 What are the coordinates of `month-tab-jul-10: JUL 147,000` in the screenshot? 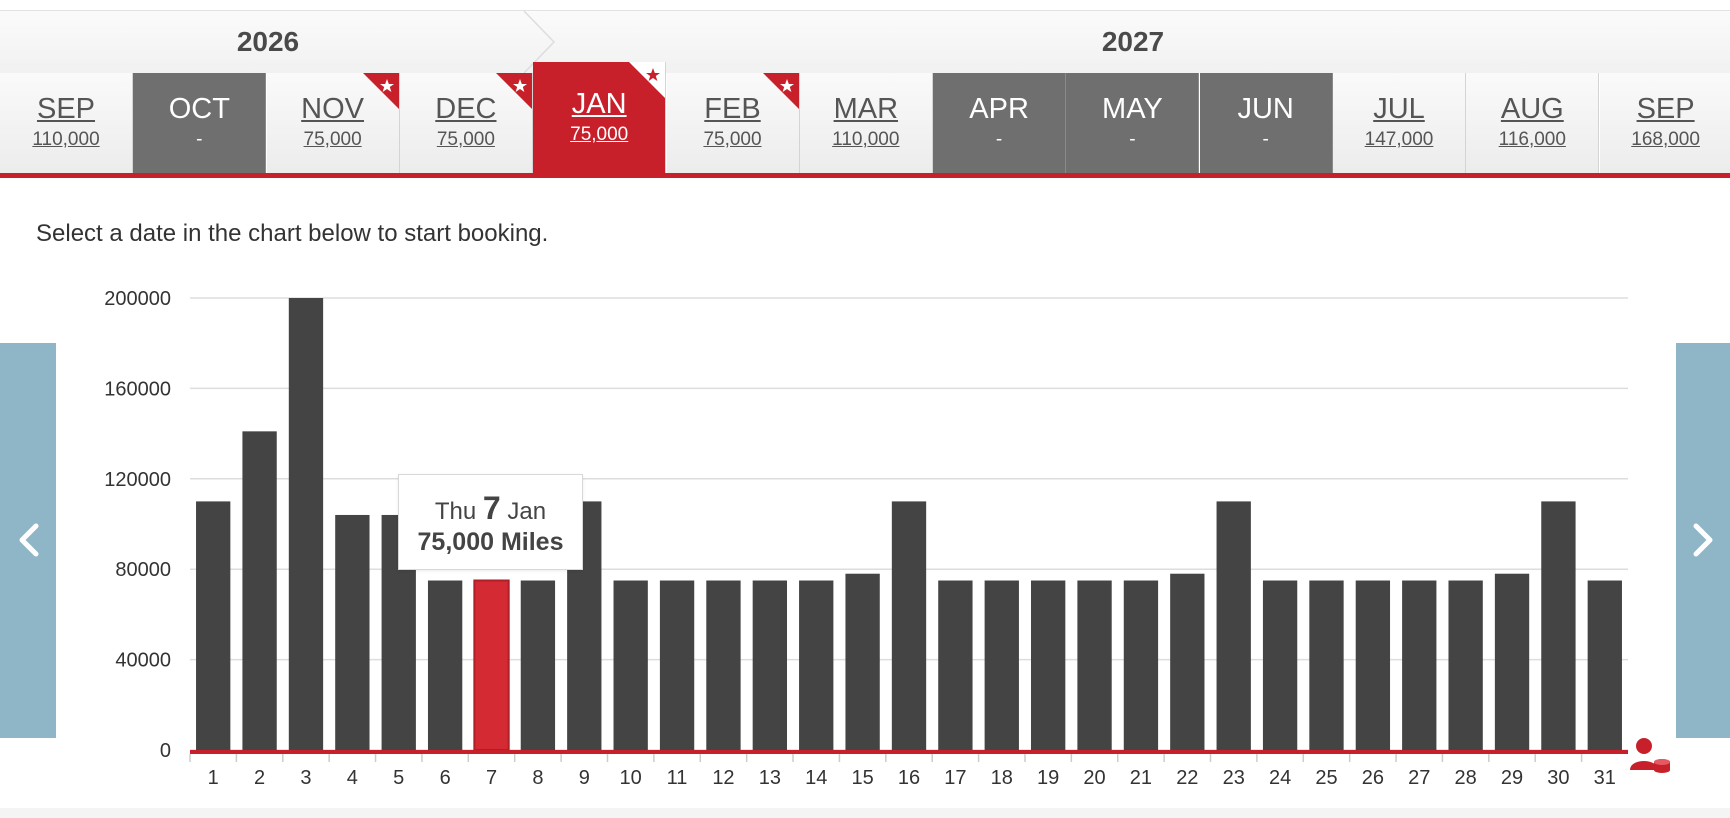 It's located at (1399, 123).